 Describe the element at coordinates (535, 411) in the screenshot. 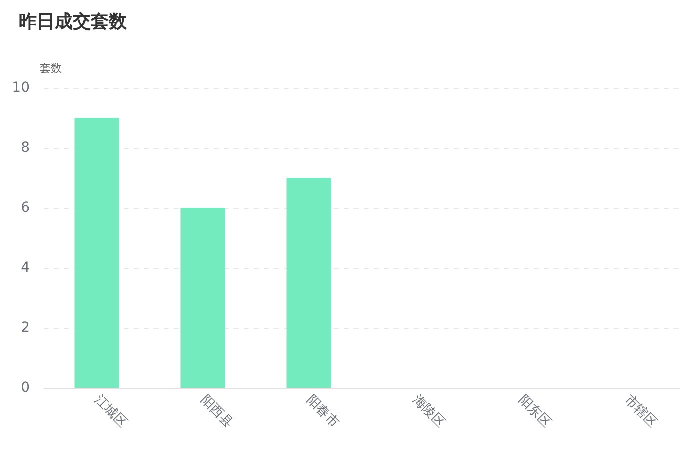

I see `x-tick-label: 阳东区` at that location.